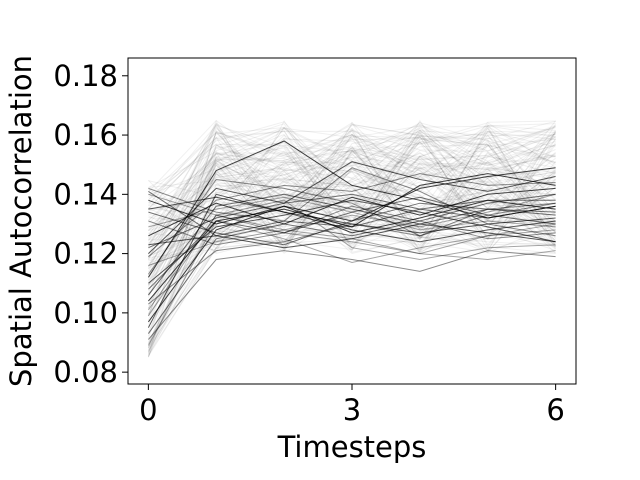 The width and height of the screenshot is (640, 480). Describe the element at coordinates (85, 194) in the screenshot. I see `y-tick-label: 0.14` at that location.